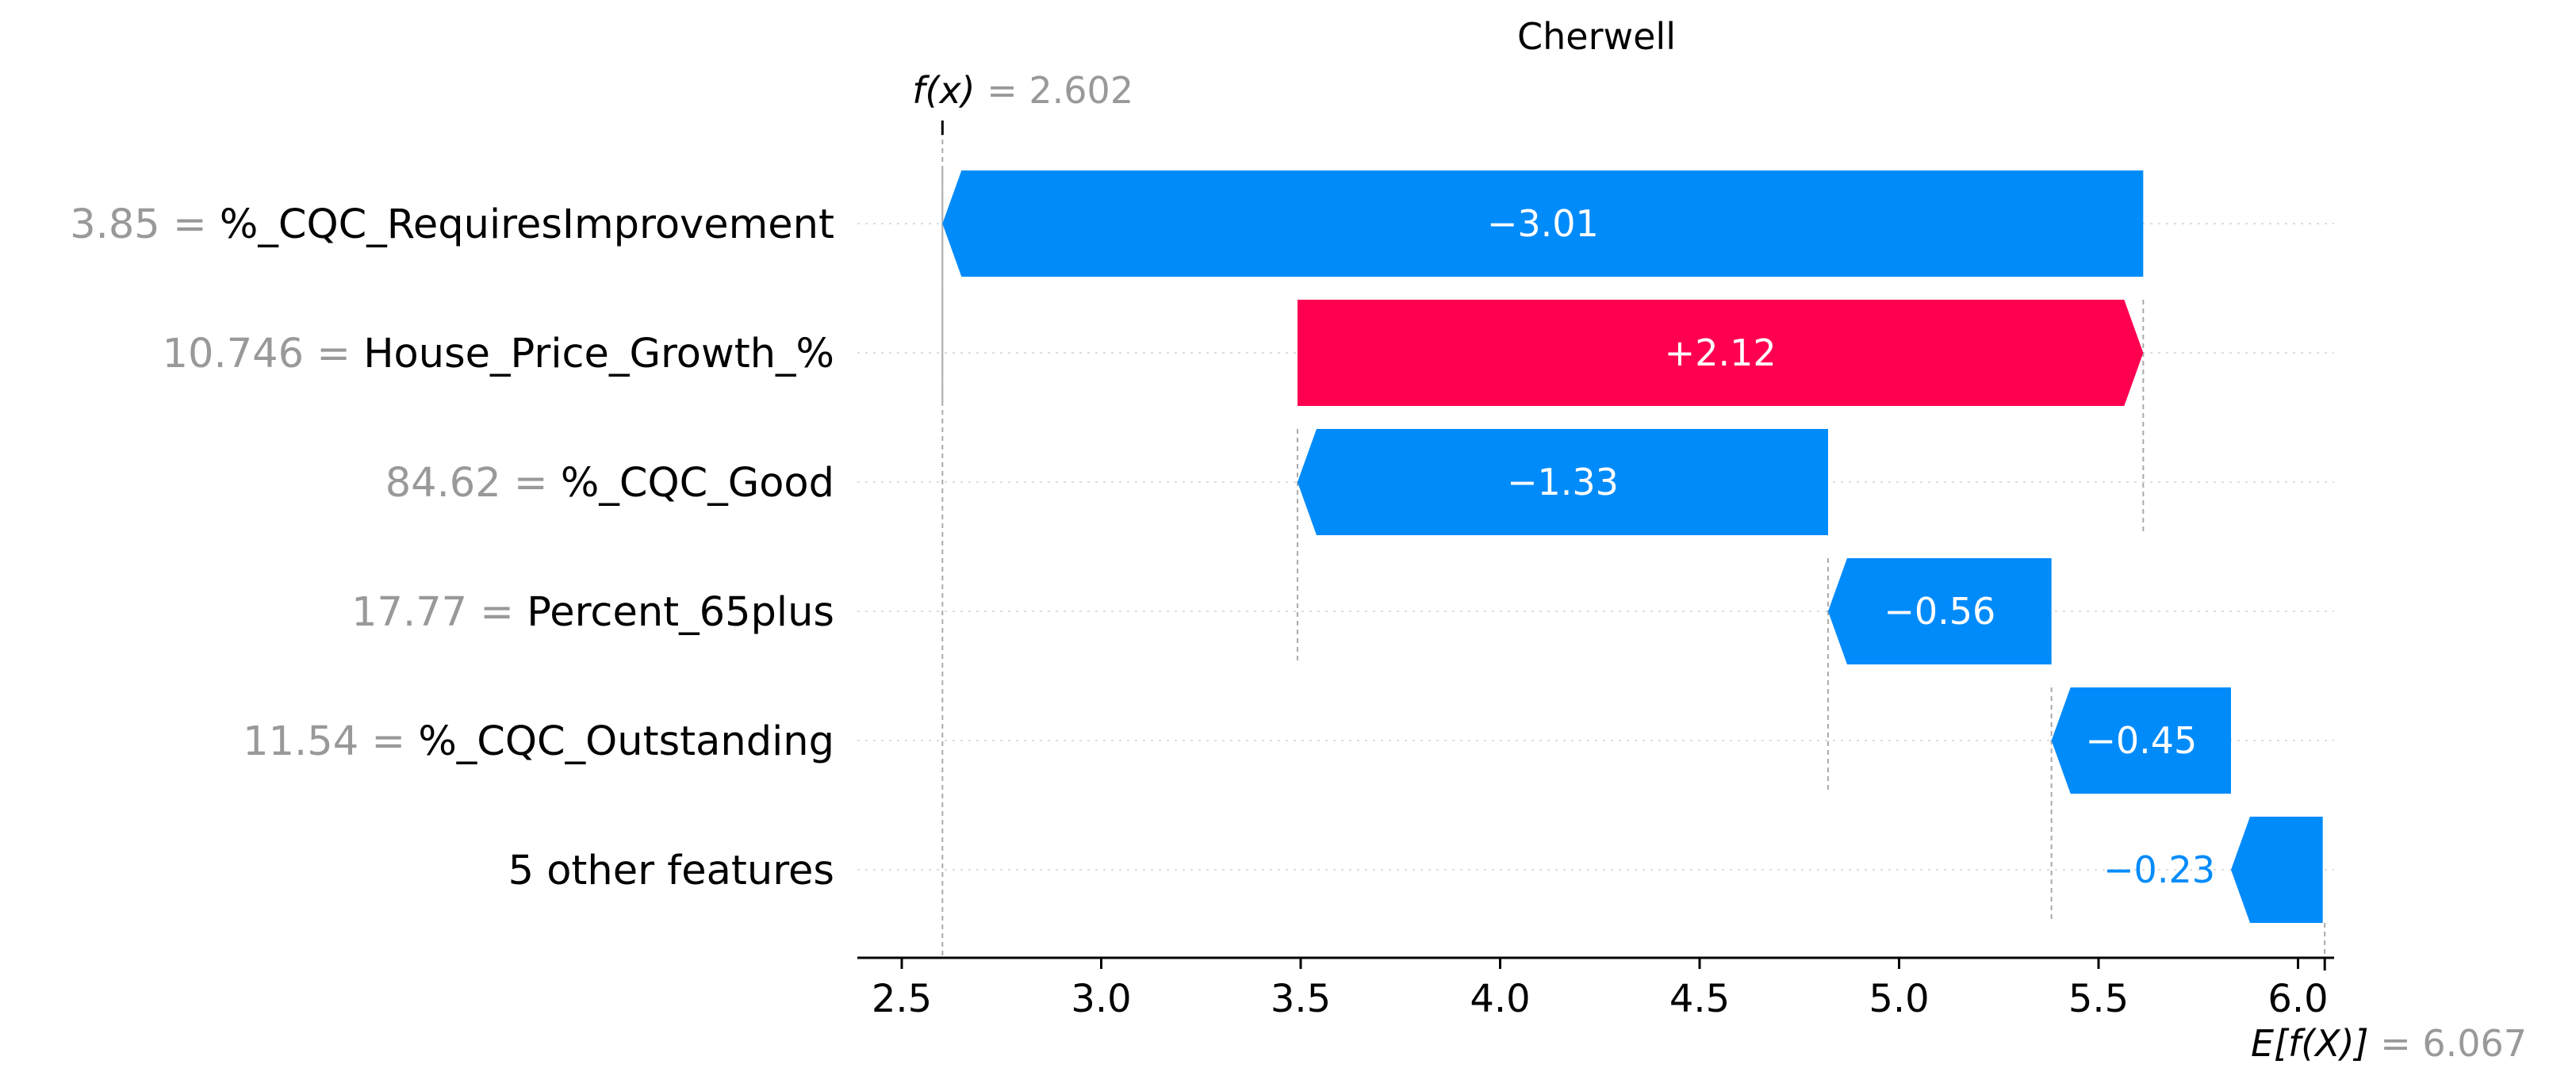 Image resolution: width=2576 pixels, height=1091 pixels. Describe the element at coordinates (599, 354) in the screenshot. I see `feature-name: House_Price_Growth_%` at that location.